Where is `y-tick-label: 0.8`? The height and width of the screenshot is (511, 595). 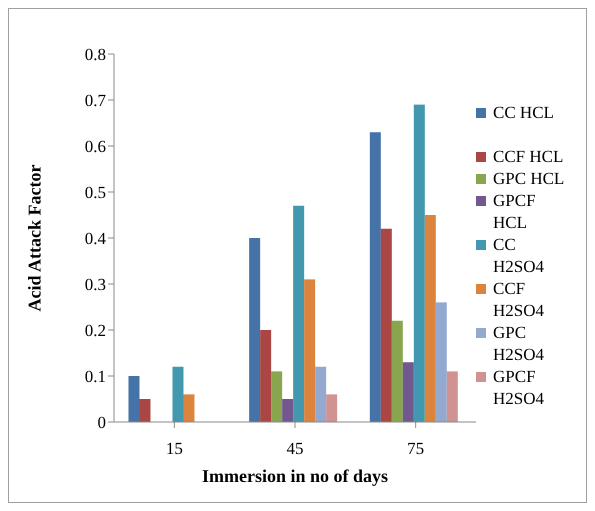 y-tick-label: 0.8 is located at coordinates (95, 54).